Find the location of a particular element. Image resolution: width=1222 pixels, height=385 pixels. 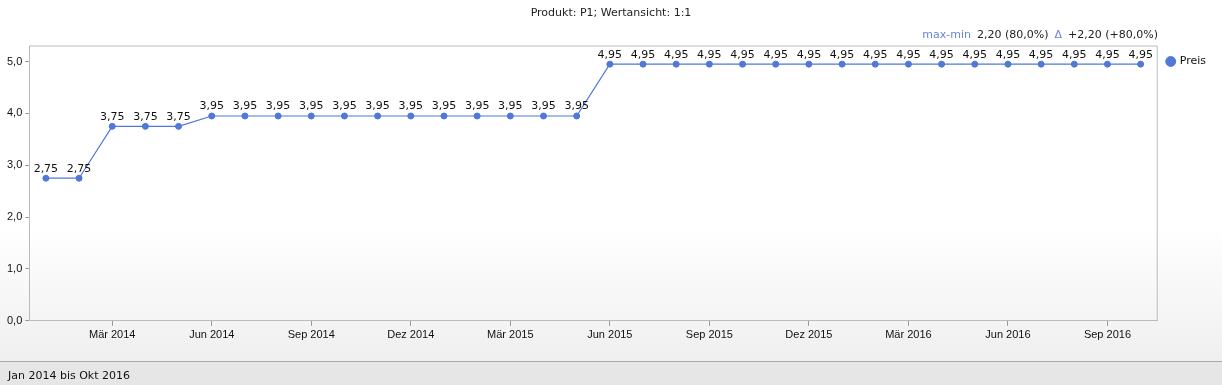

y-tick-label: 5,0 is located at coordinates (14, 60).